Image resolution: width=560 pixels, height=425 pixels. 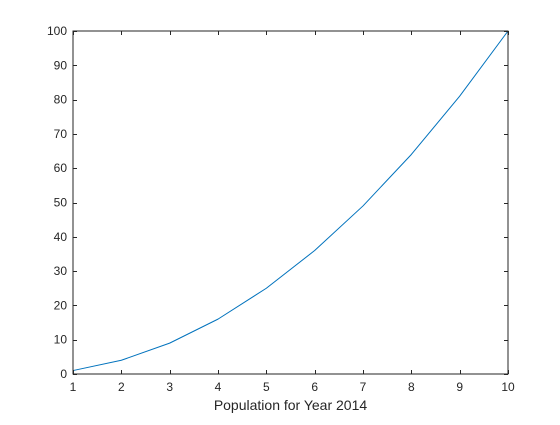 I want to click on x-axis-label: Population for Year 2014, so click(x=291, y=405).